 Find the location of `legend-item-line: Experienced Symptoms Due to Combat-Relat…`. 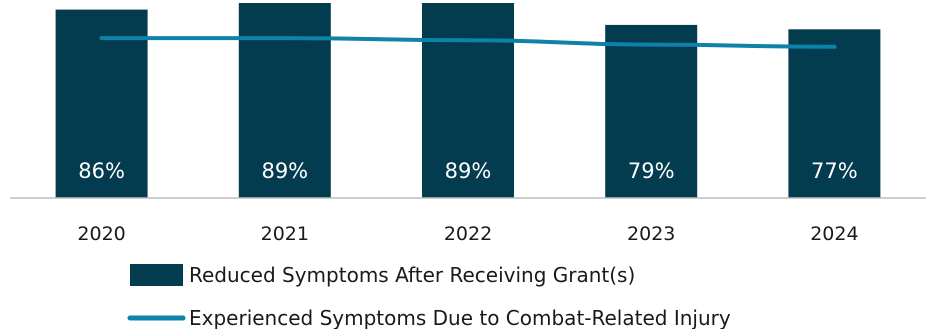

legend-item-line: Experienced Symptoms Due to Combat-Relat… is located at coordinates (429, 318).